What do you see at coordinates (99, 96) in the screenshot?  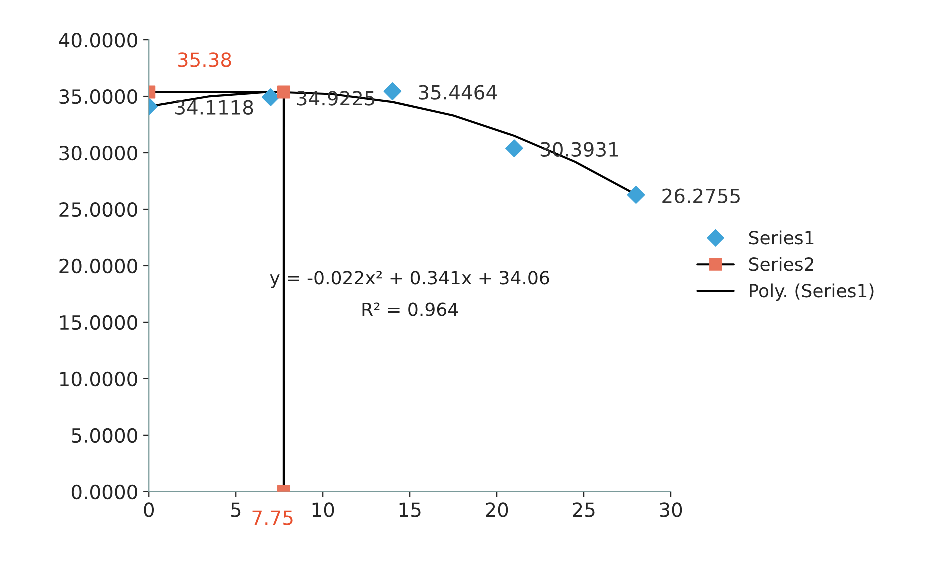 I see `y-tick-label: 35.0000` at bounding box center [99, 96].